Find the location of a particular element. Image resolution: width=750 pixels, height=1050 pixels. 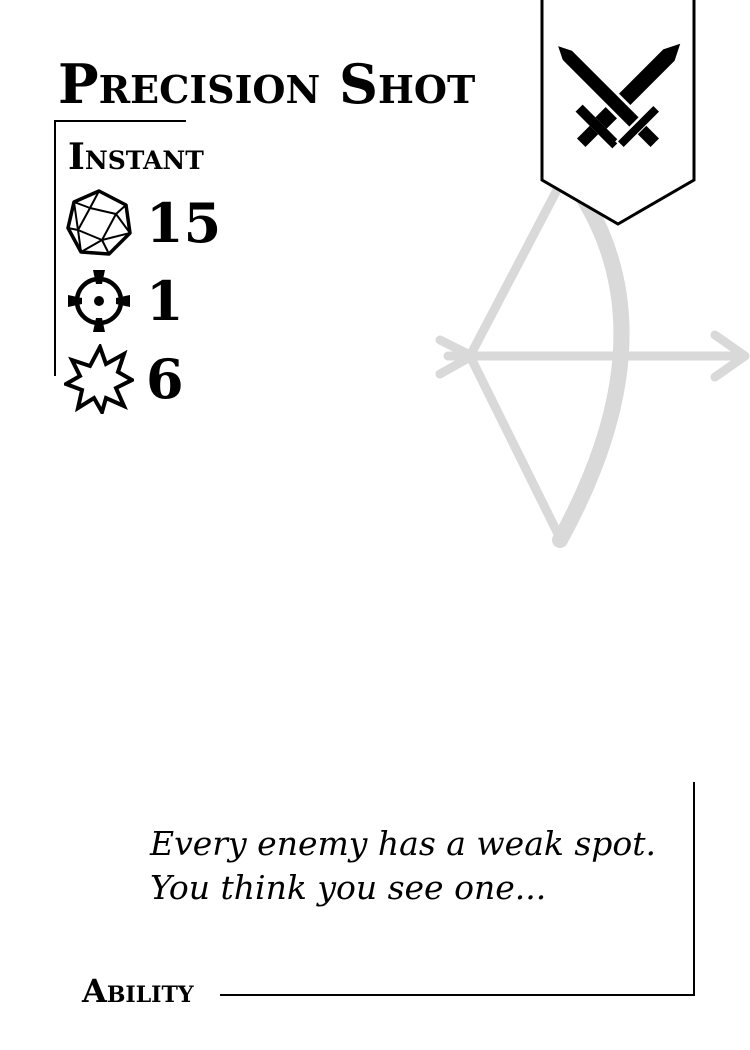

crosshair-icon is located at coordinates (99, 301).